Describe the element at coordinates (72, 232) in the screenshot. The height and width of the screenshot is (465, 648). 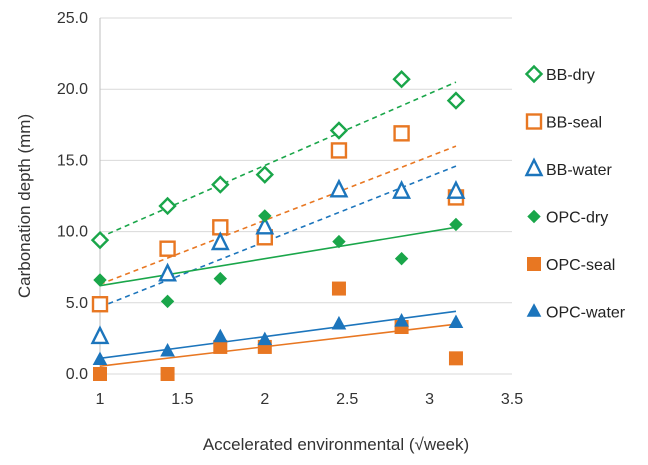
I see `y-tick-label: 10.0` at that location.